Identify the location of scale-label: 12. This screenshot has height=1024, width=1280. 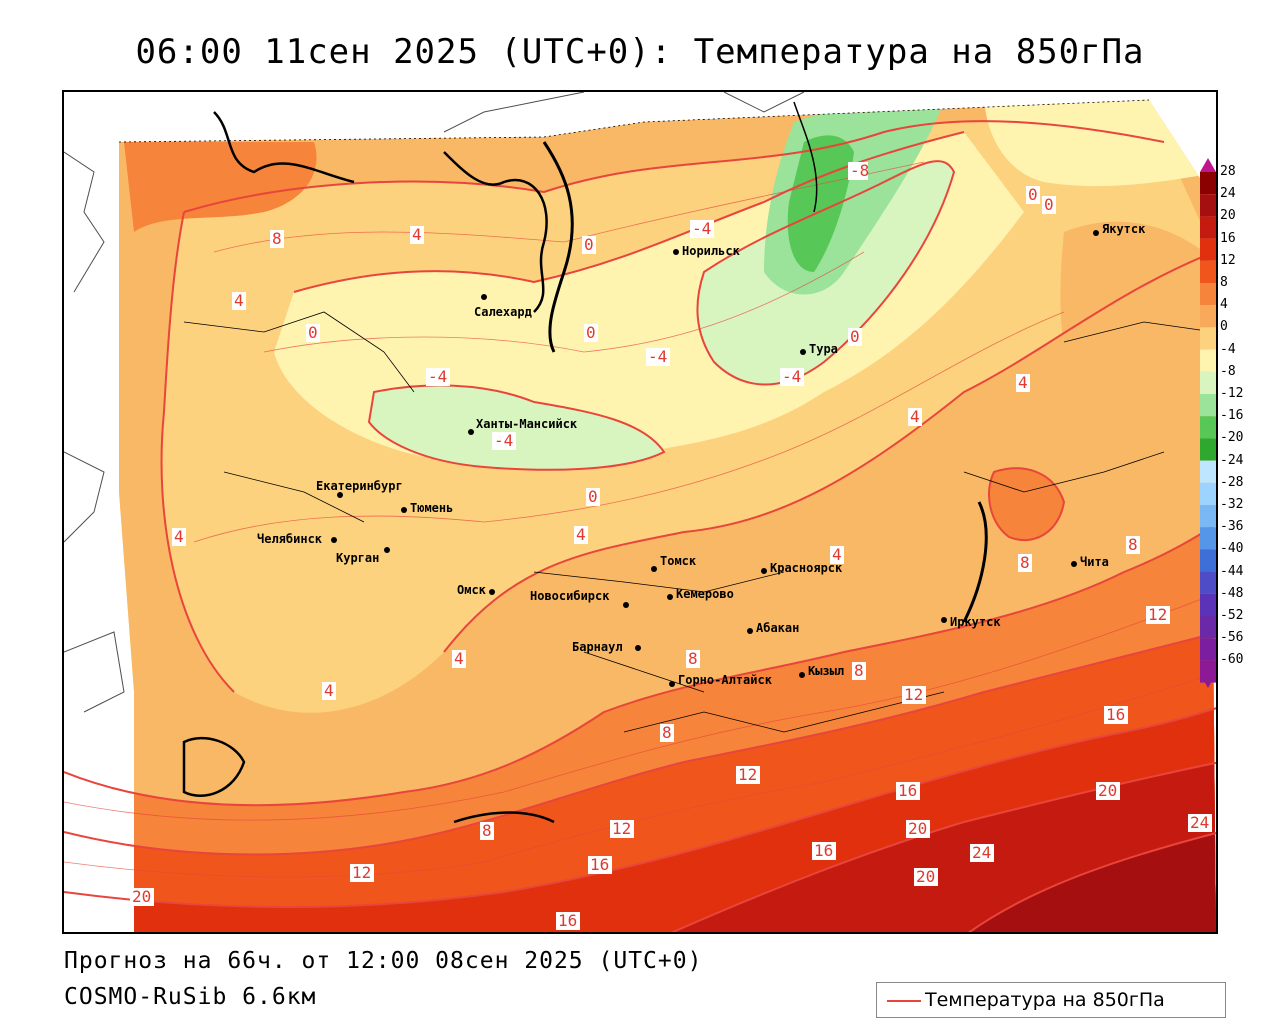
(1228, 260).